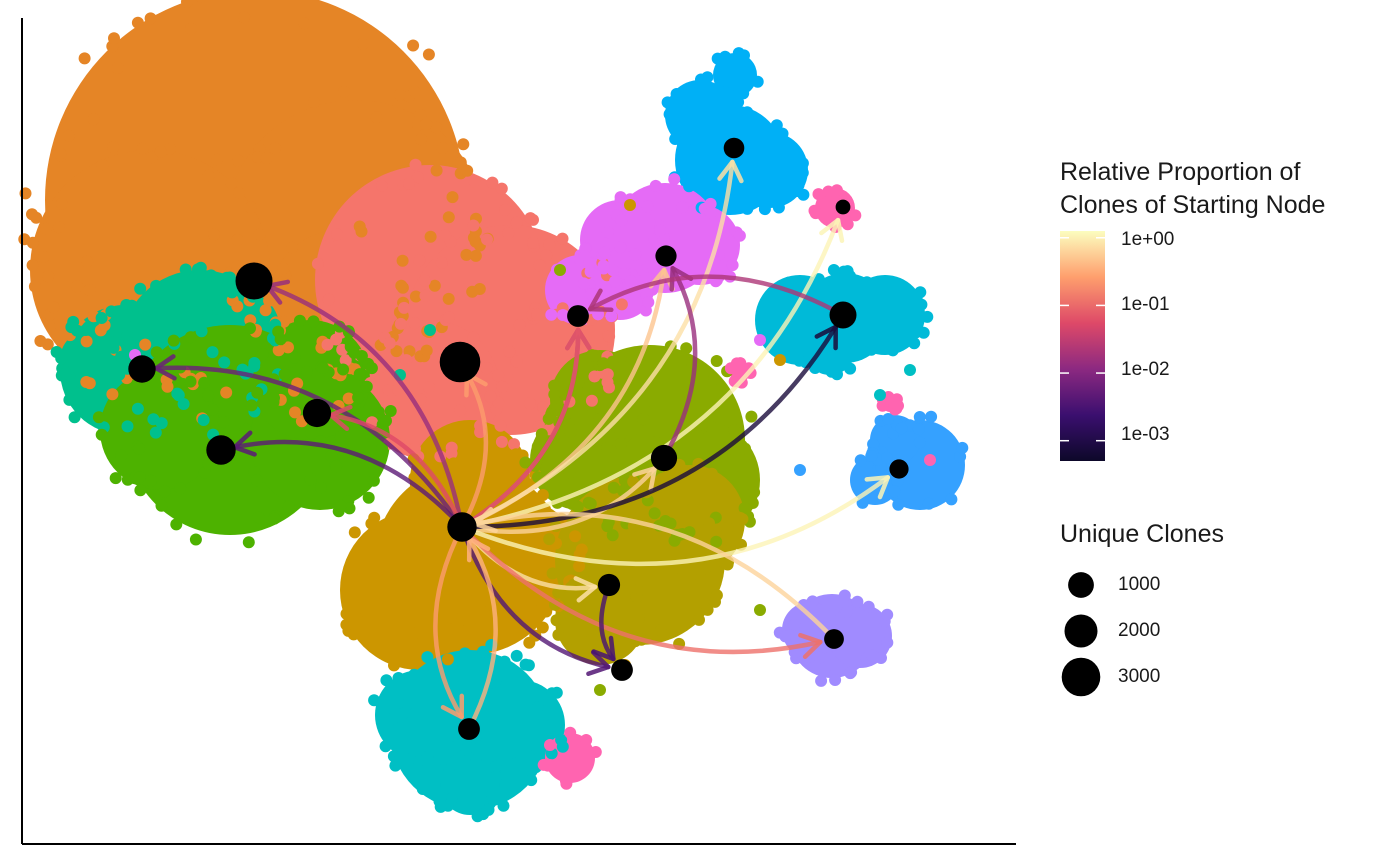  I want to click on arrowhead-n_start-to-n_blue_right, so click(877, 487).